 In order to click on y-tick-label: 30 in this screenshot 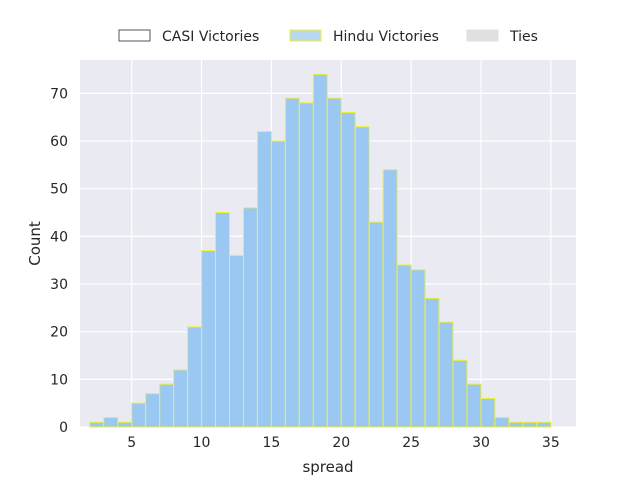, I will do `click(59, 285)`.